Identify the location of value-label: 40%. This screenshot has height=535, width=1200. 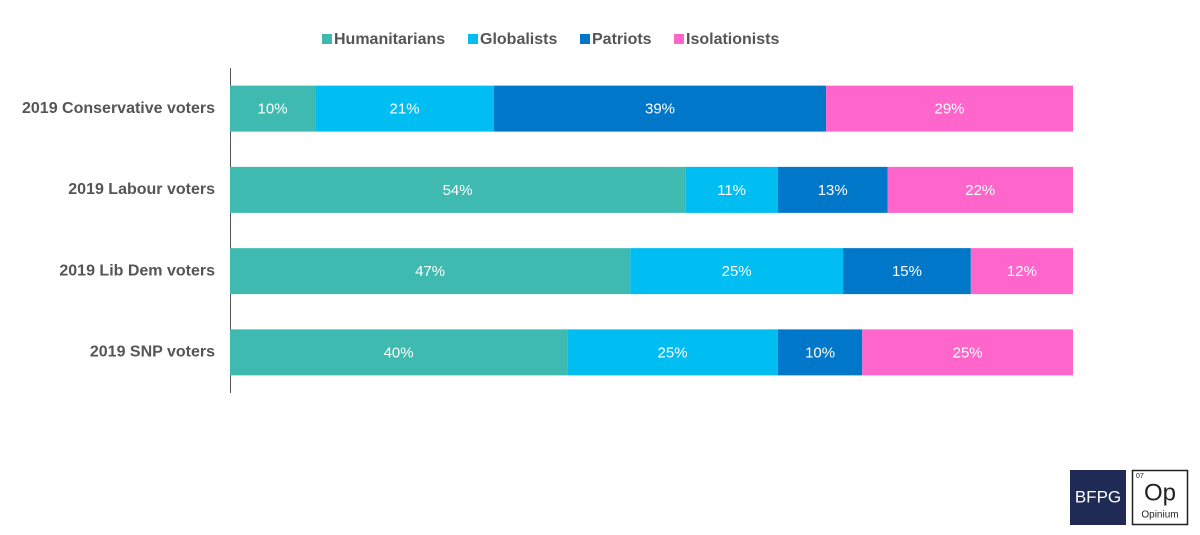
(399, 352).